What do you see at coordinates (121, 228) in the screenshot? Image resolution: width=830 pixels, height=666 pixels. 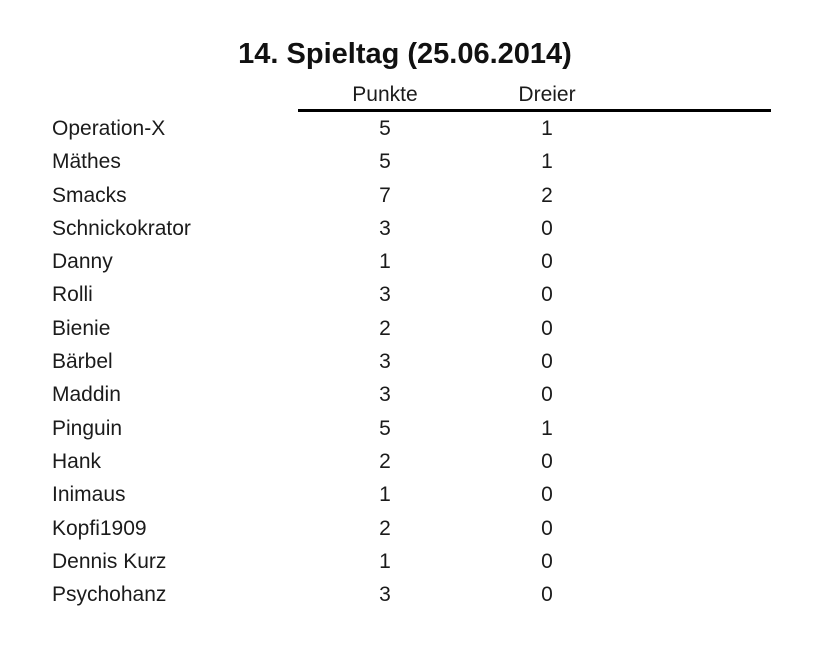 I see `player-name: Schnickokrator` at bounding box center [121, 228].